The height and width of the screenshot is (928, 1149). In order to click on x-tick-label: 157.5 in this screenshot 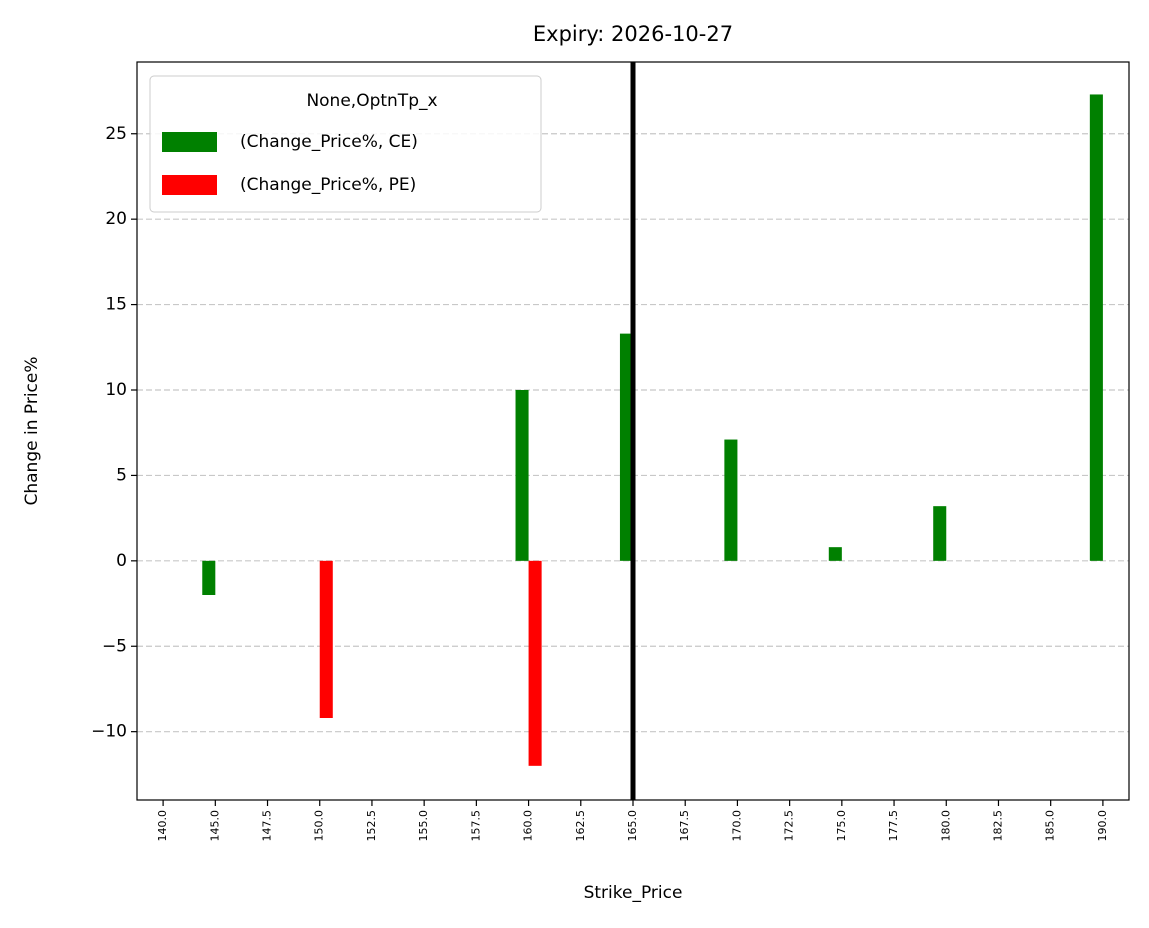, I will do `click(475, 826)`.